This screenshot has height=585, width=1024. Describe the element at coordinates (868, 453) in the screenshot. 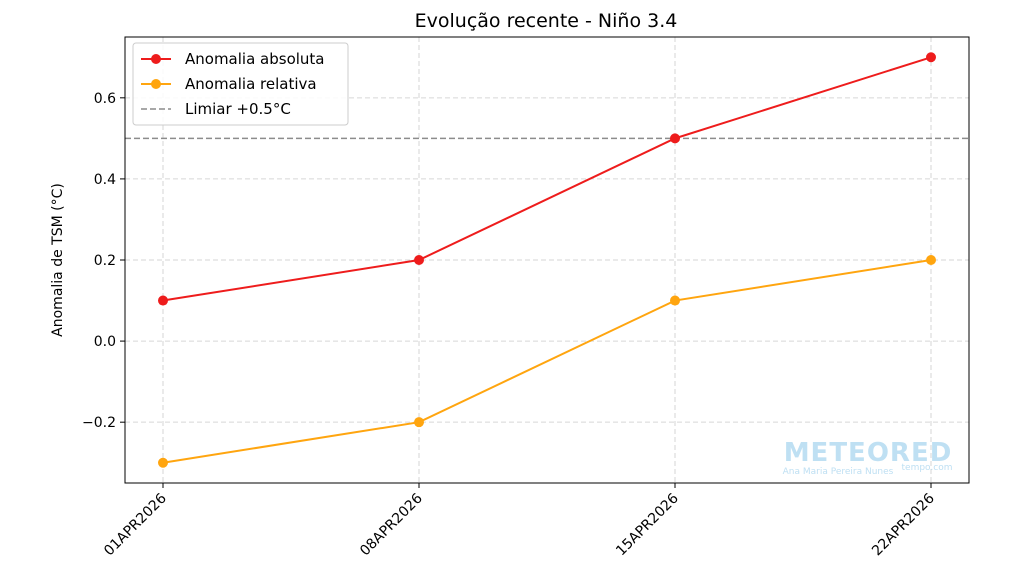

I see `watermark-brand: METEORED` at that location.